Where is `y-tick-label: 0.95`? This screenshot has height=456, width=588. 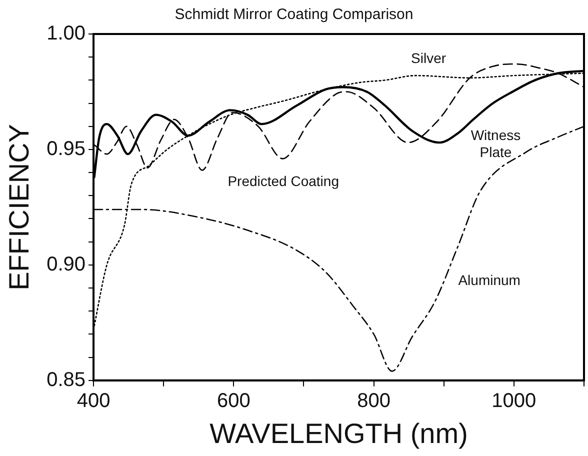
y-tick-label: 0.95 is located at coordinates (66, 149).